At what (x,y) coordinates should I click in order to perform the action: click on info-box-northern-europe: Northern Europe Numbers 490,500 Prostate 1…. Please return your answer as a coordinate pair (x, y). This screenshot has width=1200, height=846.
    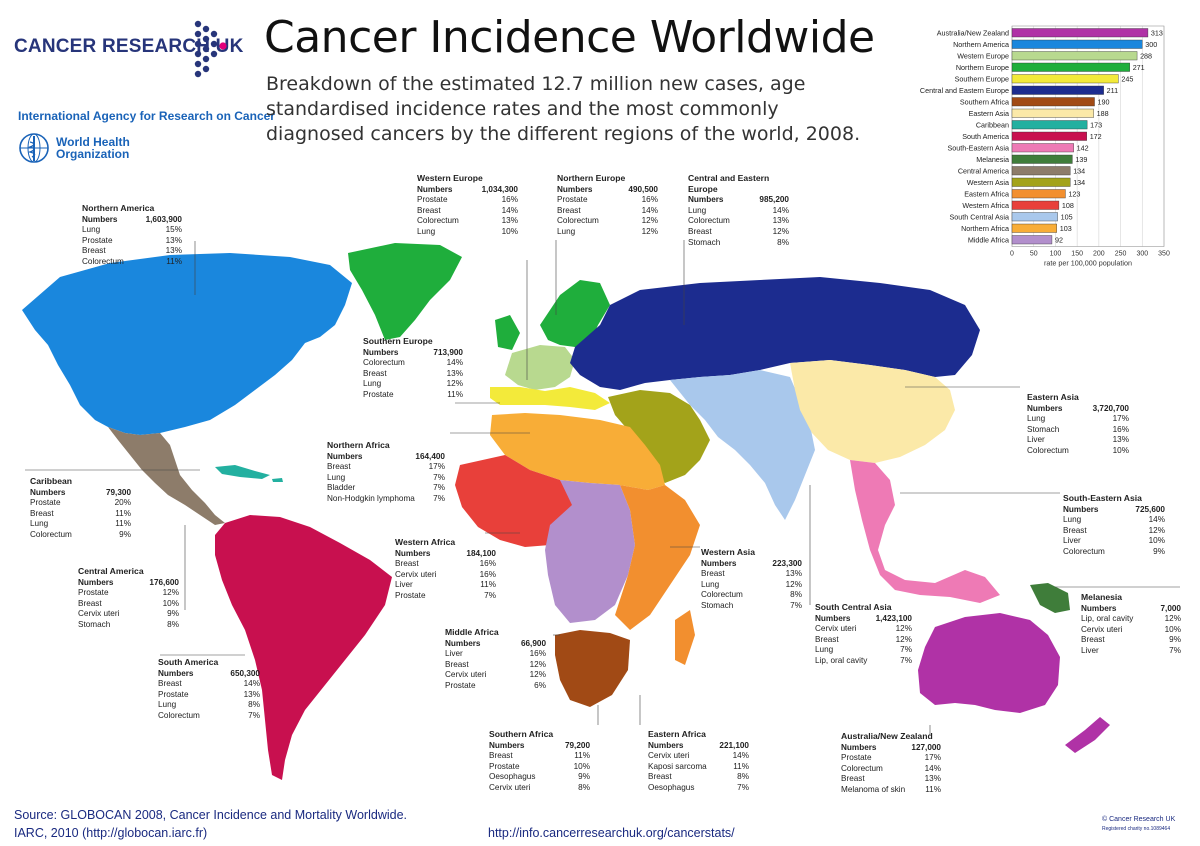
    Looking at the image, I should click on (607, 205).